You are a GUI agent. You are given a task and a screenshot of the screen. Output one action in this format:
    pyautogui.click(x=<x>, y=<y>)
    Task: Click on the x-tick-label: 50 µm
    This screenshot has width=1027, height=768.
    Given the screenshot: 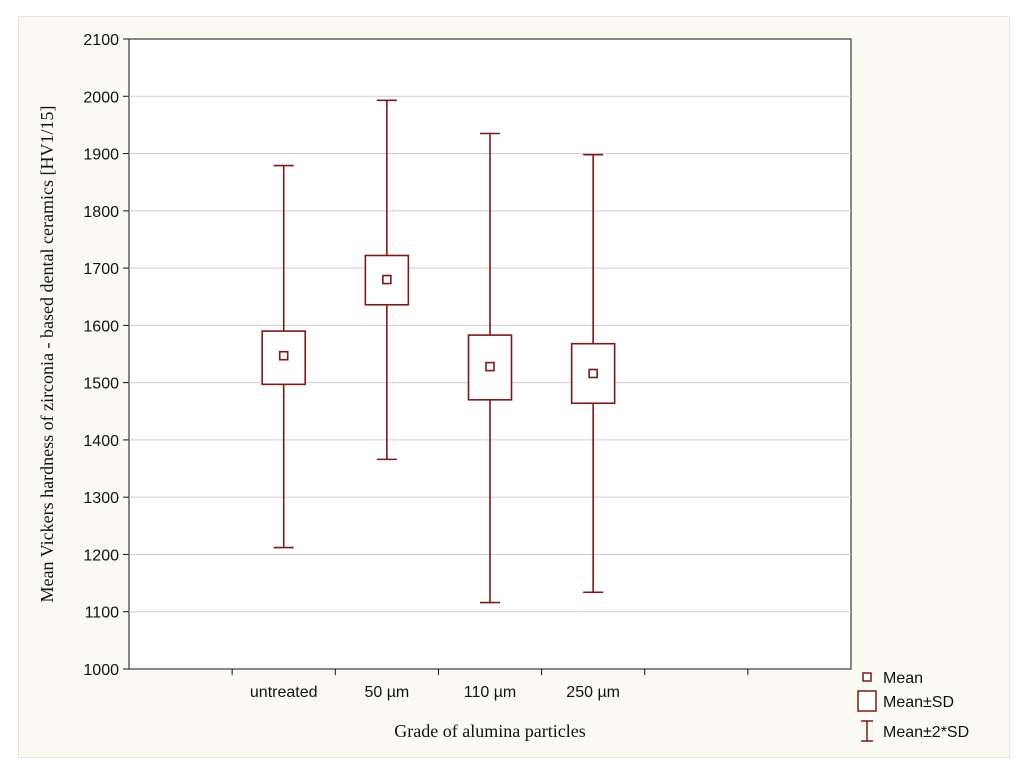 What is the action you would take?
    pyautogui.click(x=386, y=692)
    